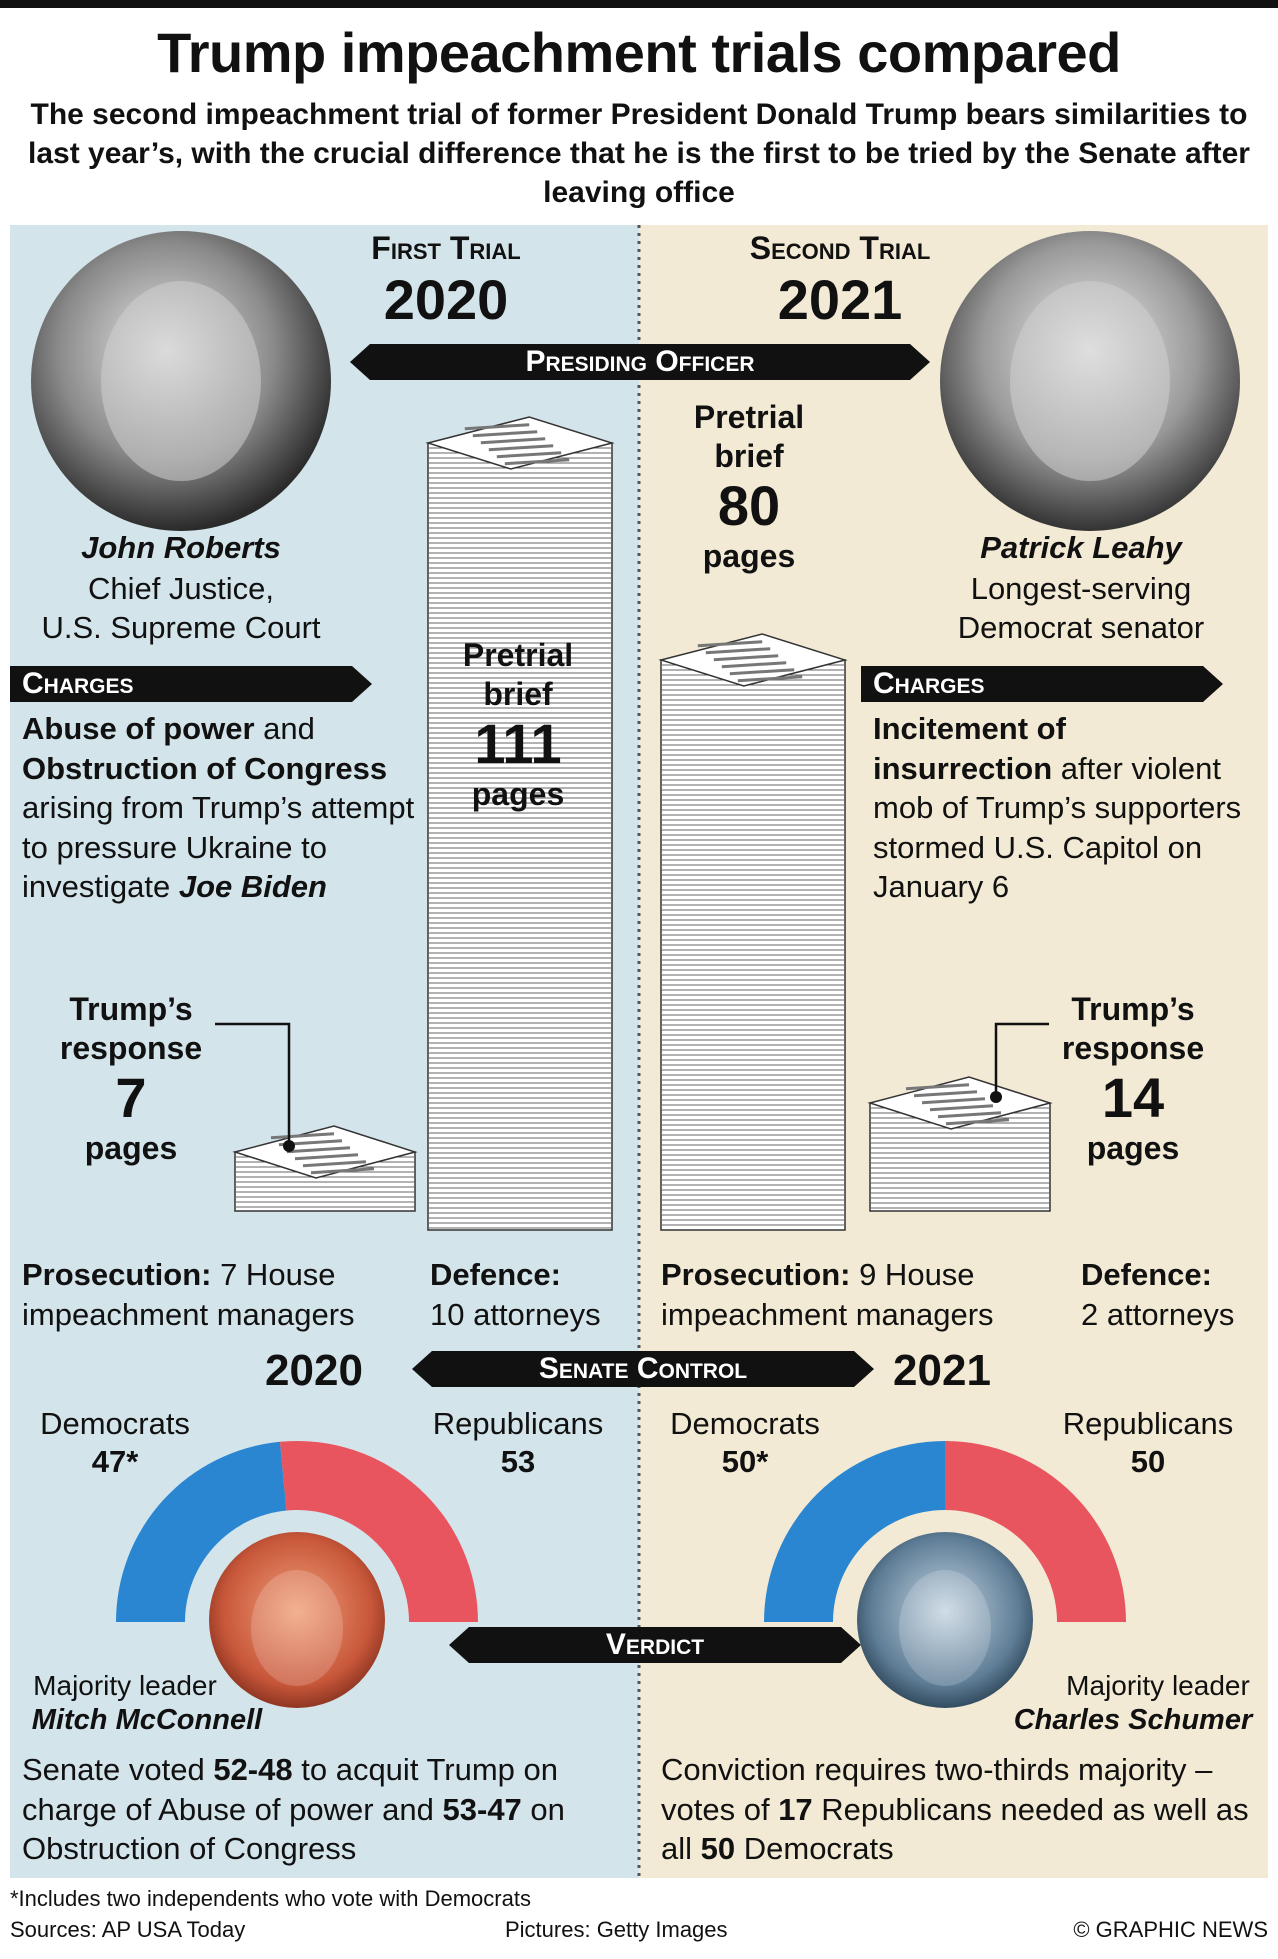 This screenshot has height=1959, width=1278. I want to click on sources: Sources: AP USA Today, so click(128, 1929).